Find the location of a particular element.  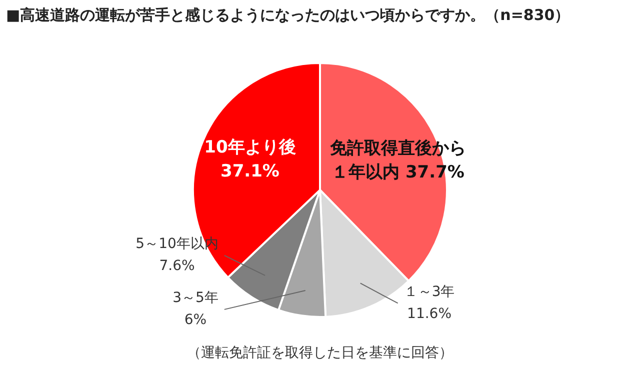

data-label: 37.1% is located at coordinates (250, 171).